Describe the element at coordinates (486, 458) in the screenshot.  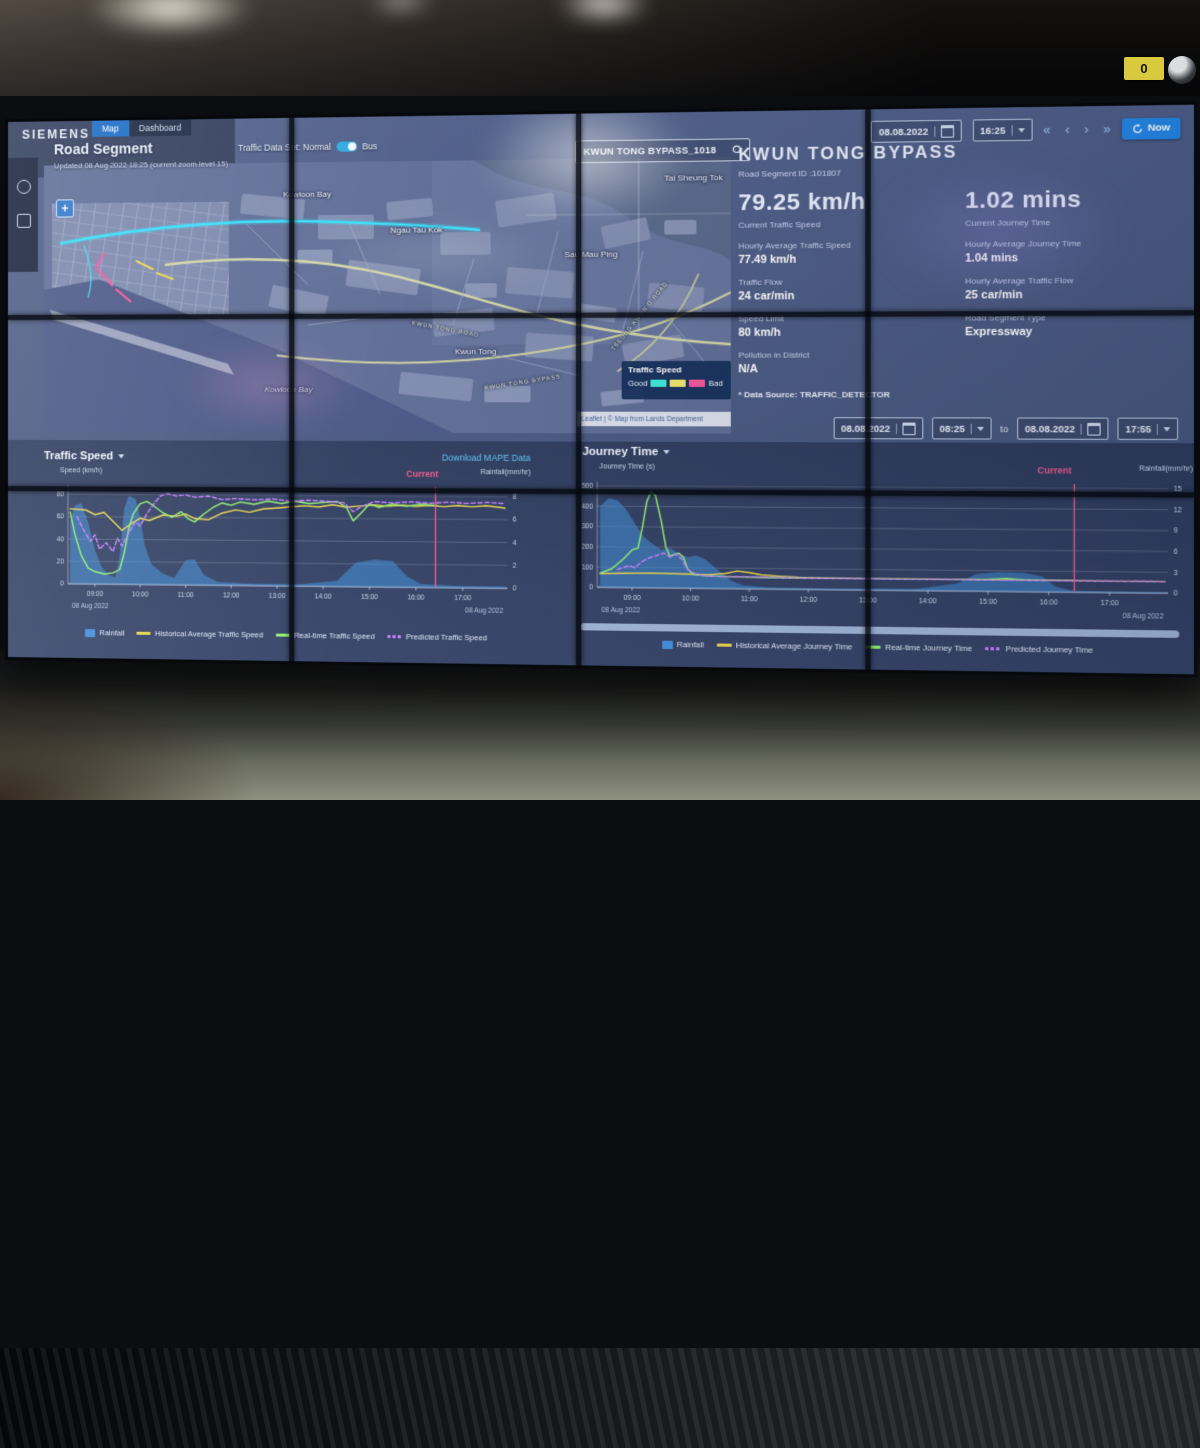
I see `download-mape-link: Download MAPE Data` at that location.